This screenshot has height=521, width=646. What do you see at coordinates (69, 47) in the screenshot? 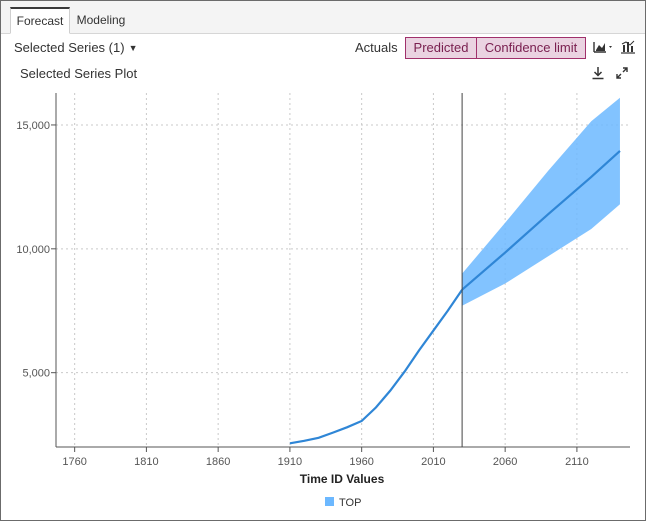
I see `series-select-label: Selected Series (1)` at bounding box center [69, 47].